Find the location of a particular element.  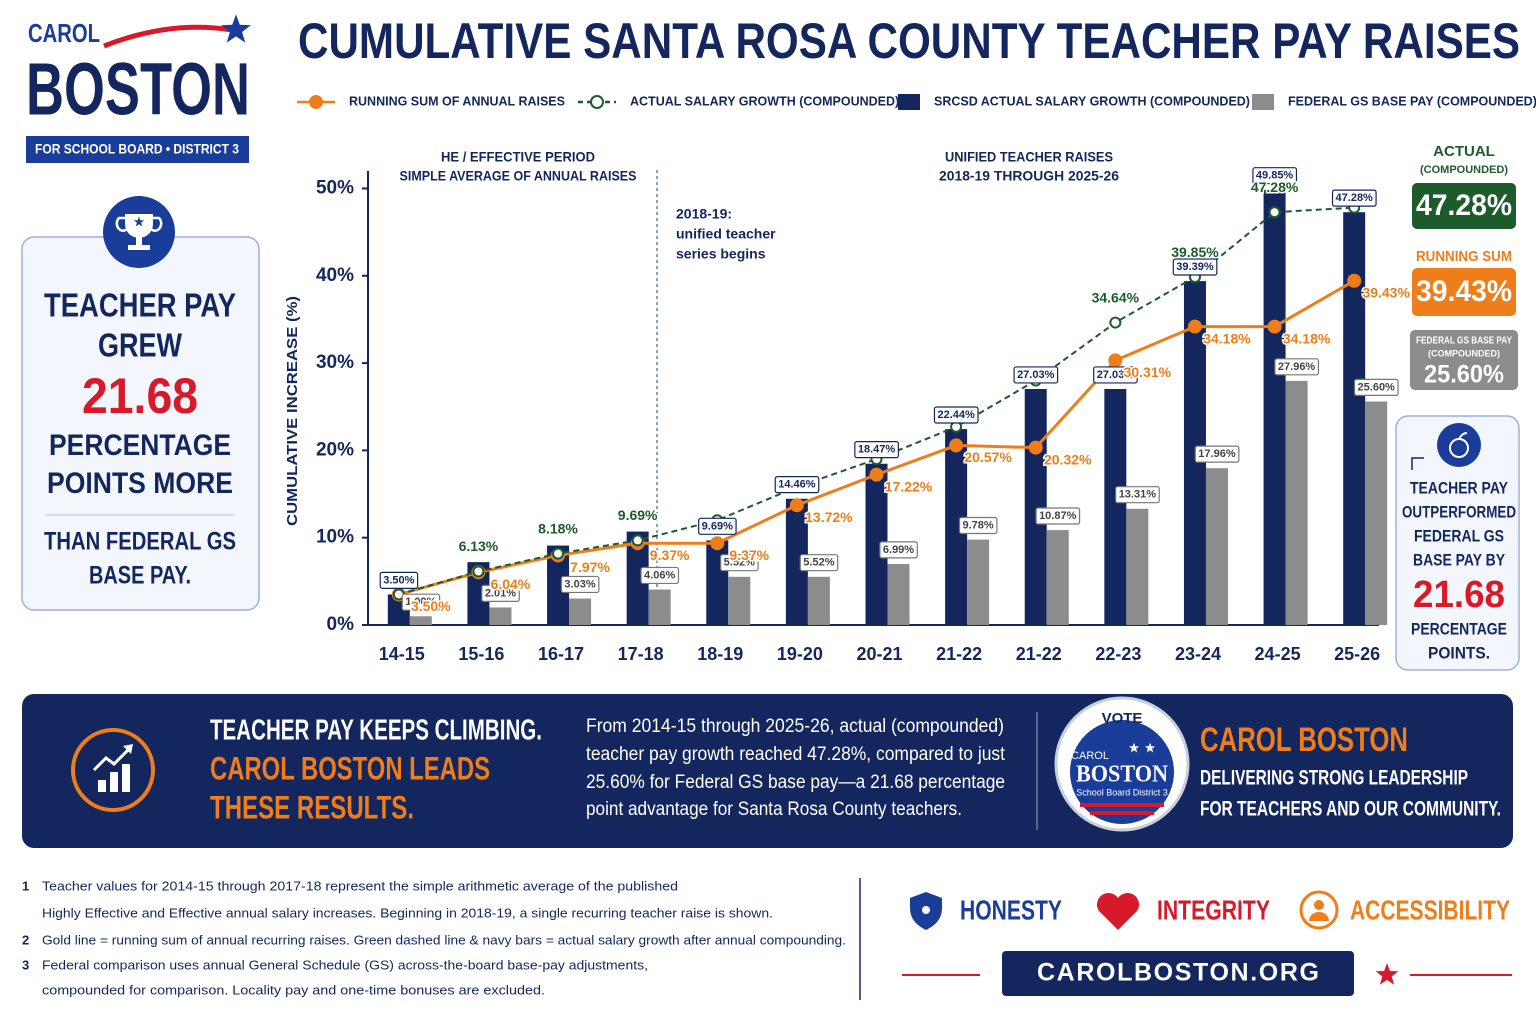

badge-vote: VOTE is located at coordinates (1122, 718).